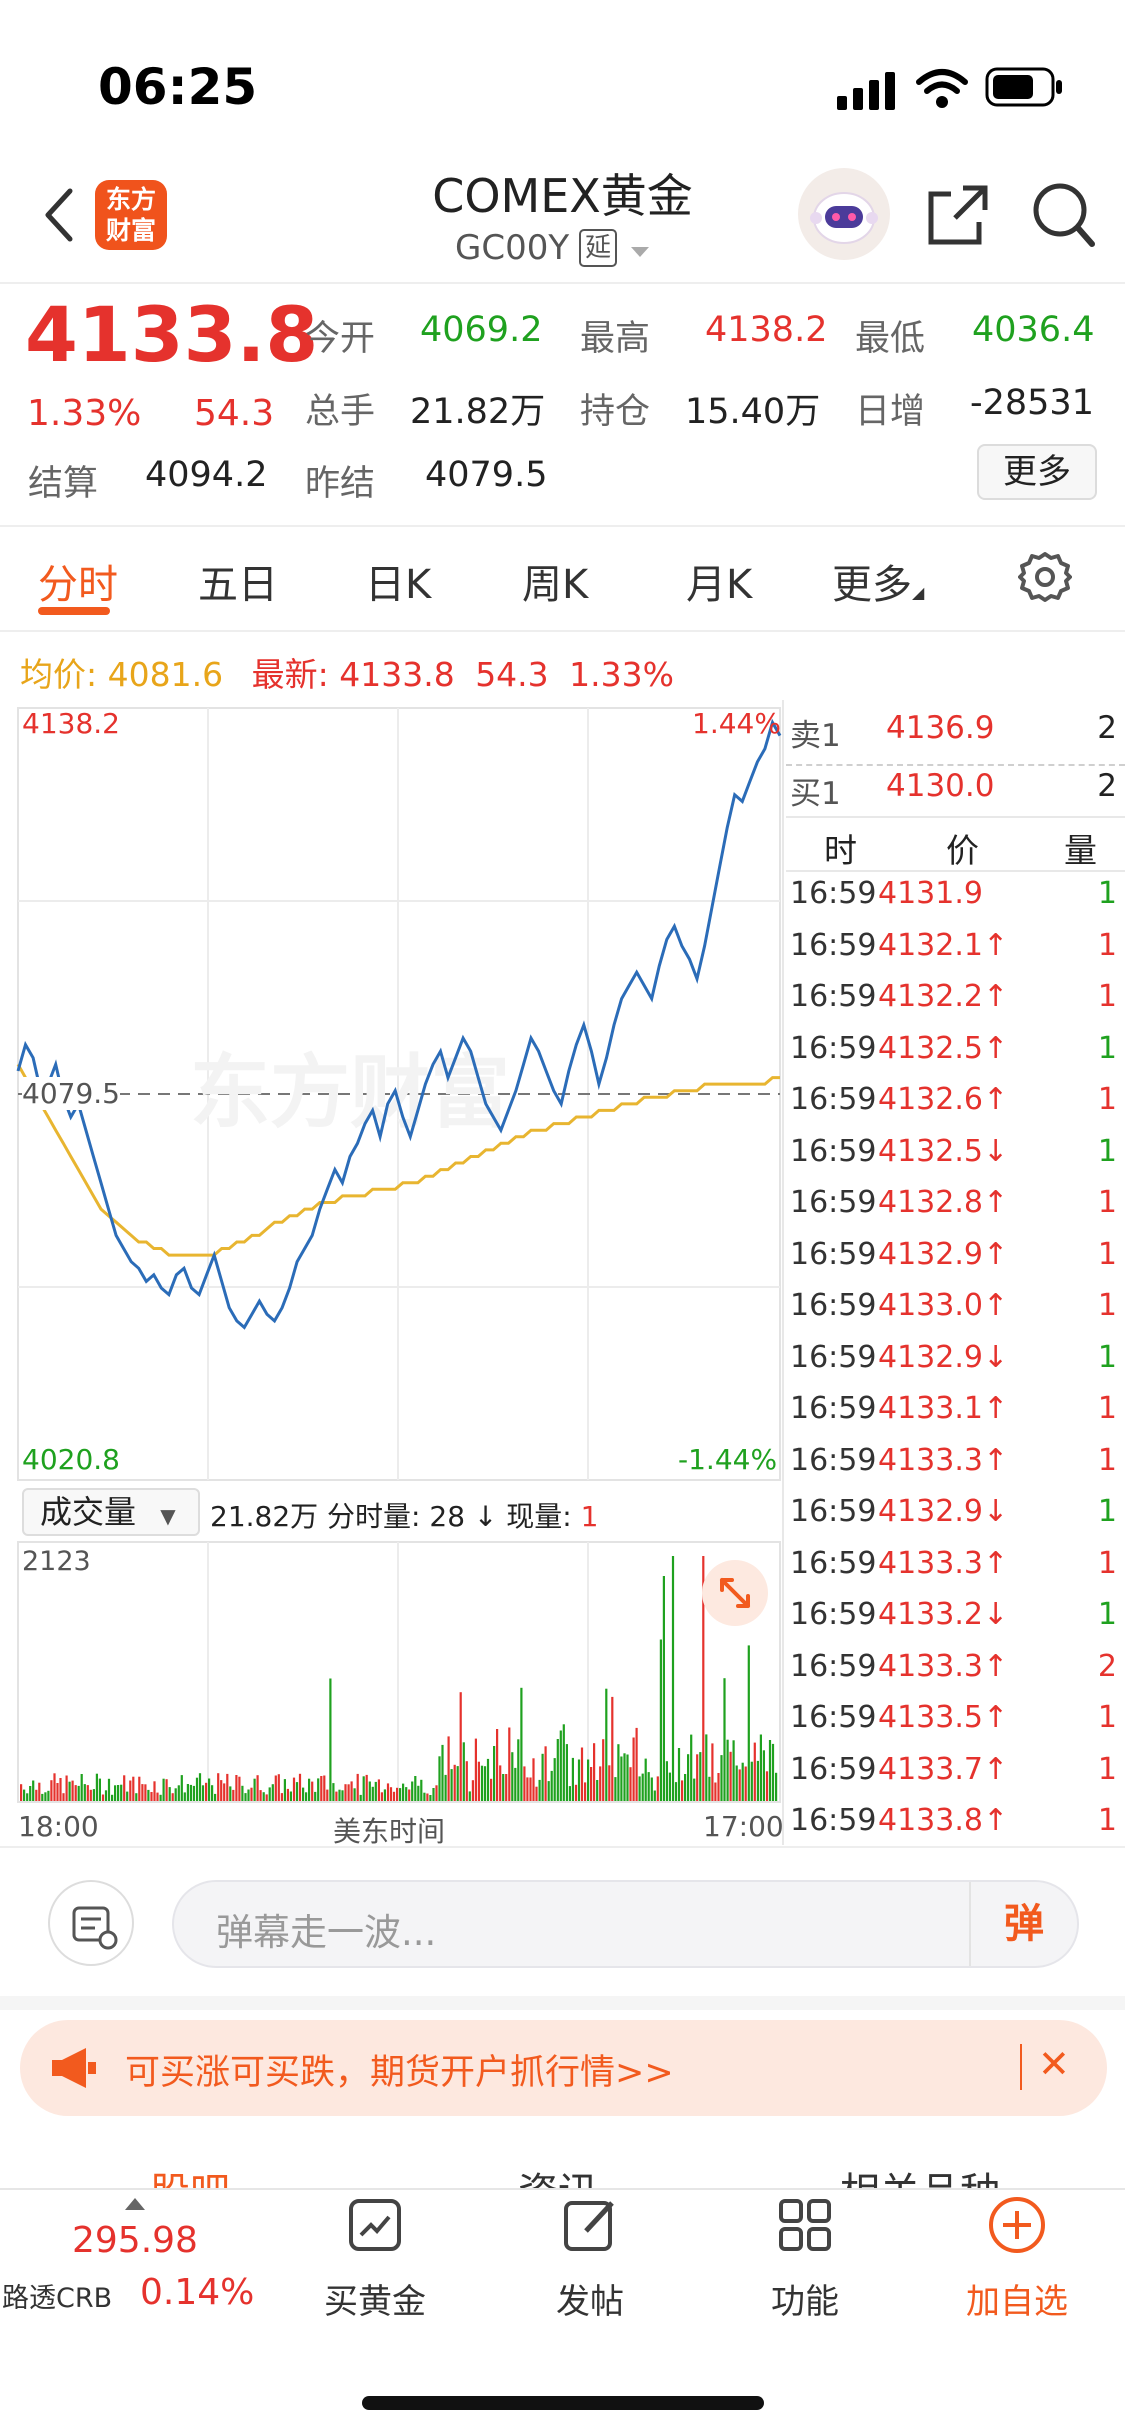 The height and width of the screenshot is (2436, 1125). I want to click on open-value: 4069.2, so click(481, 330).